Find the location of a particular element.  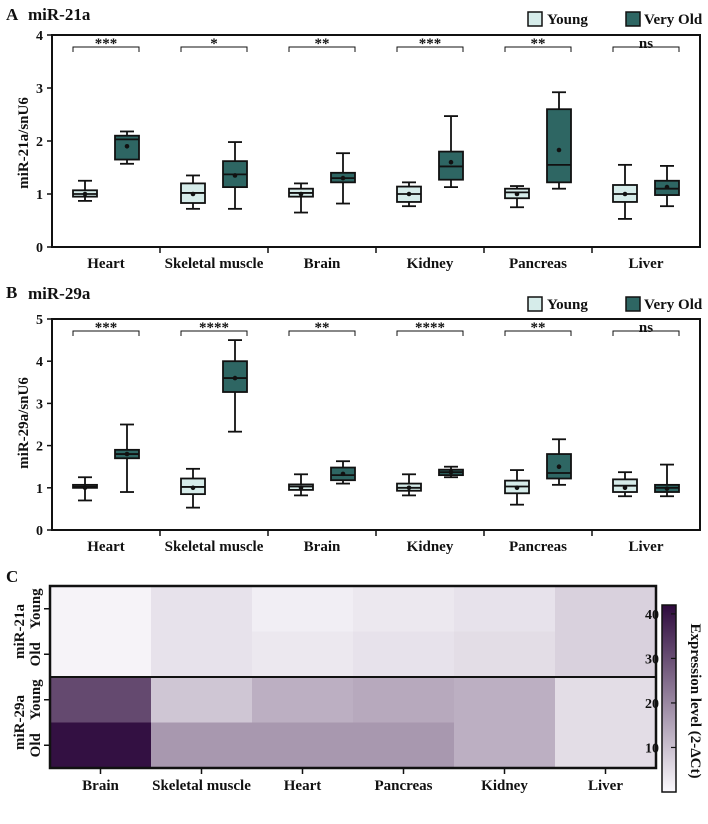

panel-1-box-liver-very-old is located at coordinates (667, 480).